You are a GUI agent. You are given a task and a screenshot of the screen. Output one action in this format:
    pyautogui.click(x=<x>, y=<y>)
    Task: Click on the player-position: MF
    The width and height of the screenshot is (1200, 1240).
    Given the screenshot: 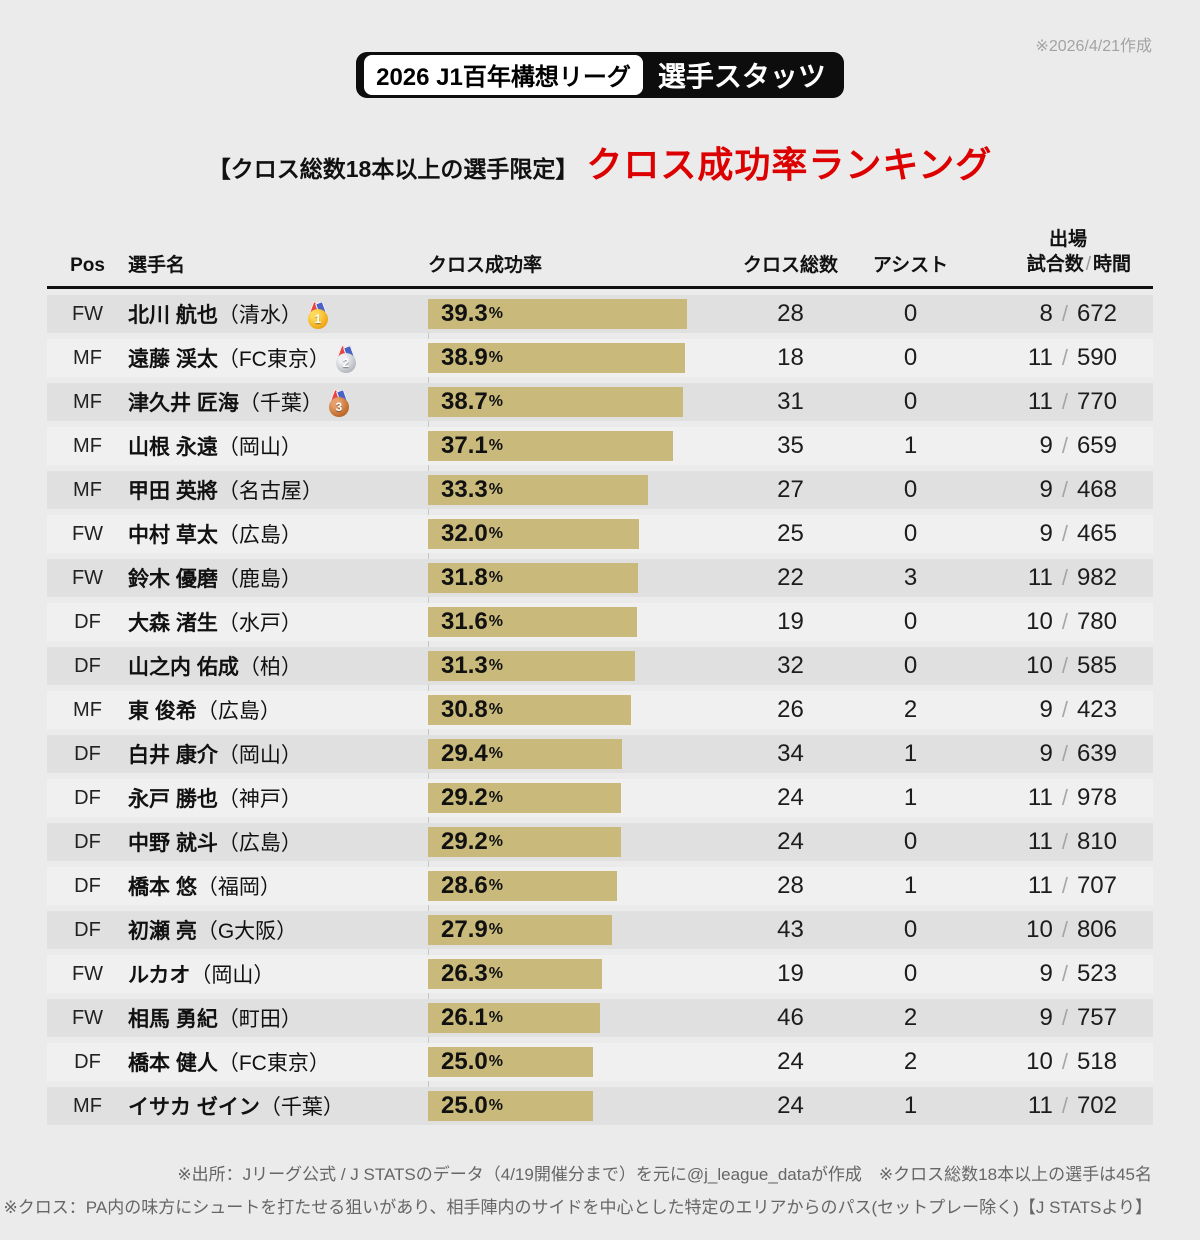 What is the action you would take?
    pyautogui.click(x=87, y=357)
    